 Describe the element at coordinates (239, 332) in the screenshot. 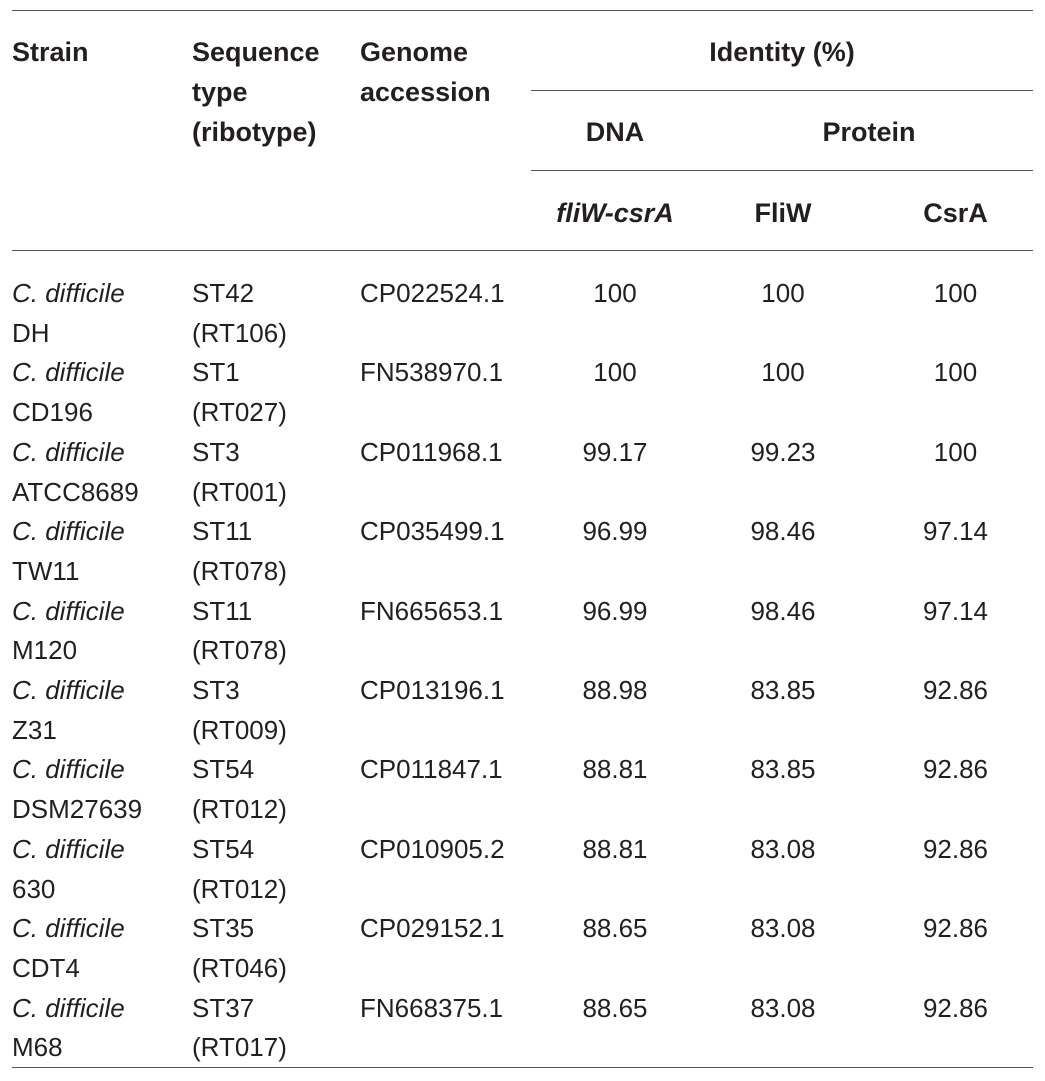

I see `cell-ribotype: (RT106)` at that location.